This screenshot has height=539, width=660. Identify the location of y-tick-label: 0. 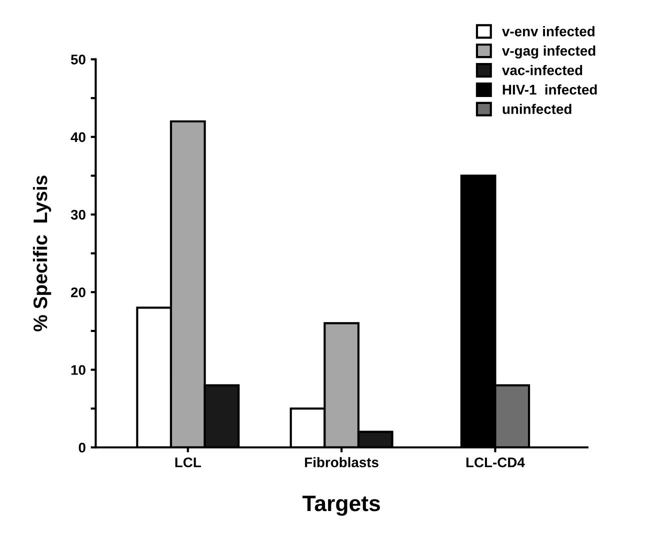
(82, 447).